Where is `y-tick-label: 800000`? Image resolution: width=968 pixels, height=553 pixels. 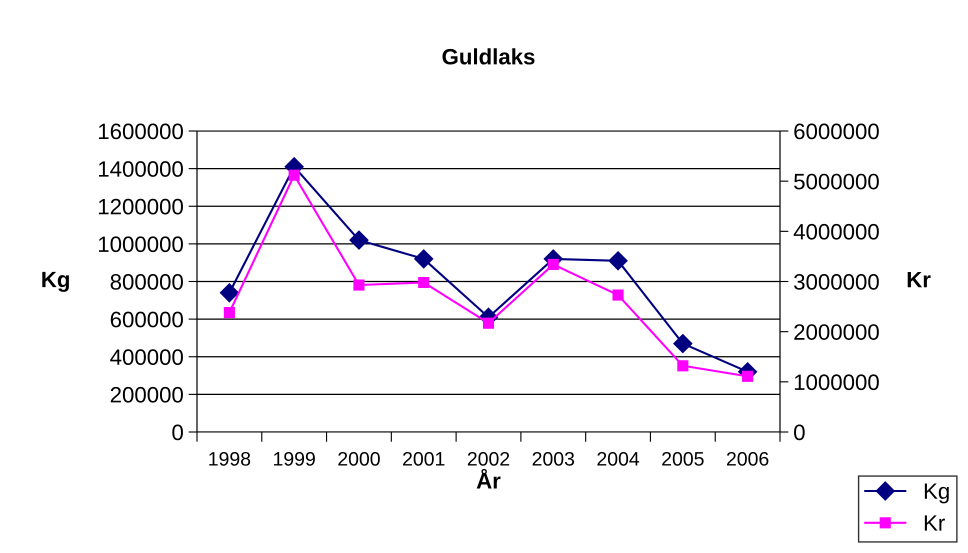 y-tick-label: 800000 is located at coordinates (146, 282).